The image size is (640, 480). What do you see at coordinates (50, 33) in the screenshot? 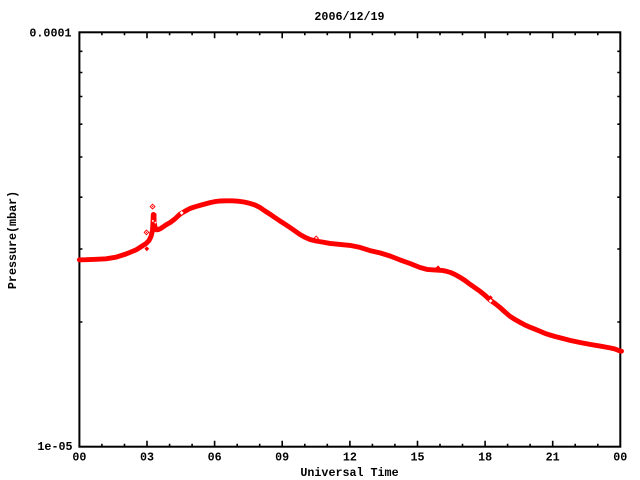
I see `svg-text: 0.0001` at bounding box center [50, 33].